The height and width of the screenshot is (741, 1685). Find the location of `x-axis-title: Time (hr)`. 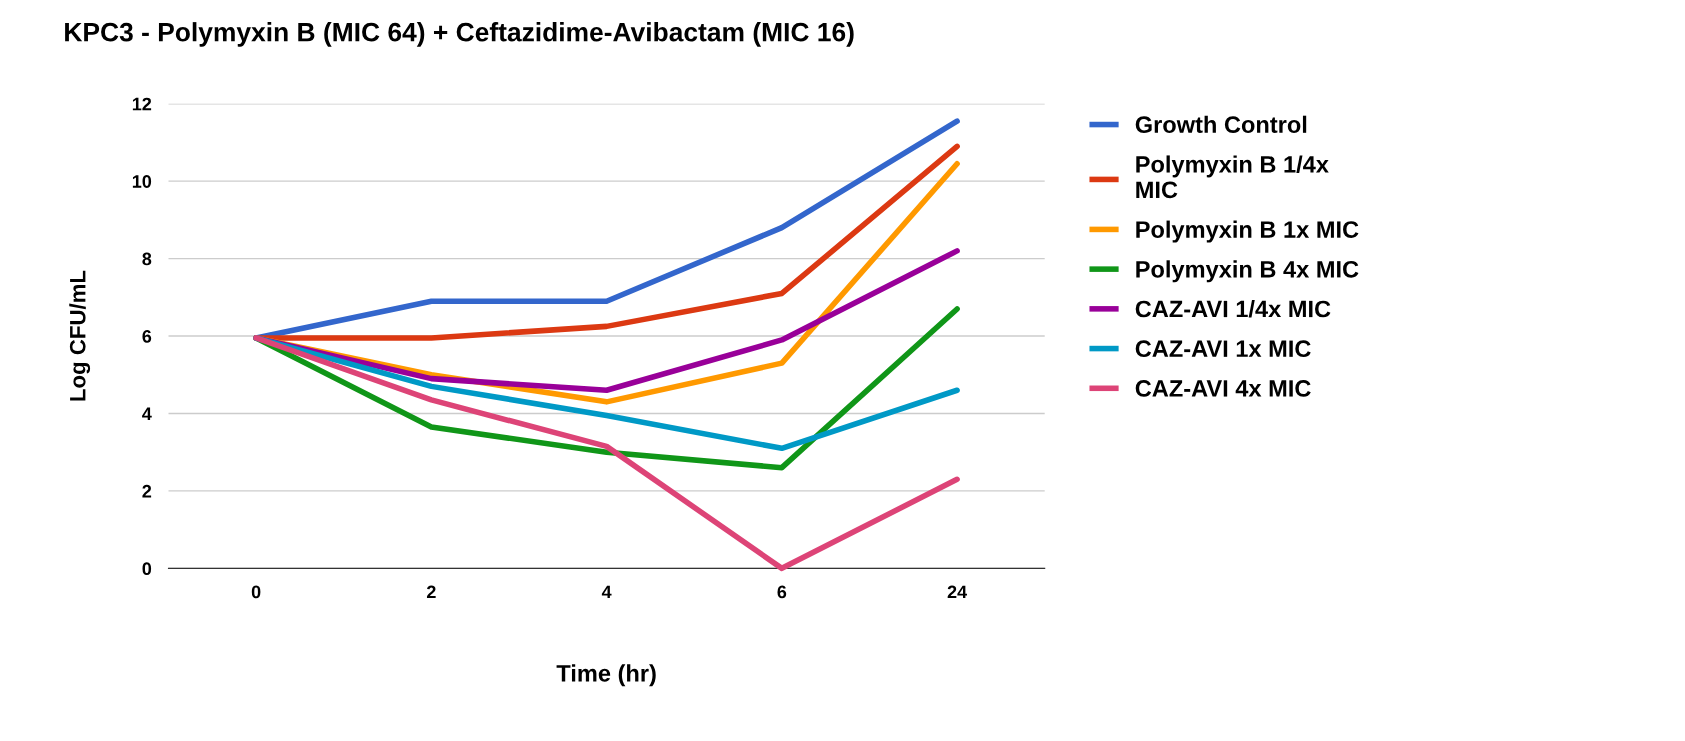

x-axis-title: Time (hr) is located at coordinates (606, 675).